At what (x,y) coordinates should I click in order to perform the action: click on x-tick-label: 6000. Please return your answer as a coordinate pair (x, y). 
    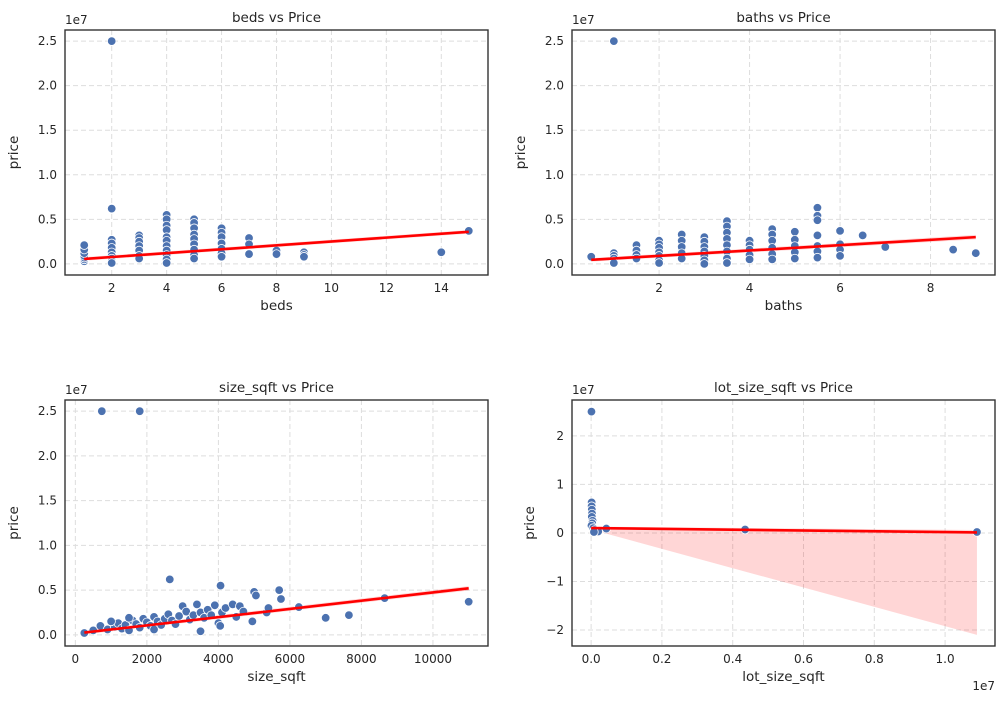
    Looking at the image, I should click on (290, 659).